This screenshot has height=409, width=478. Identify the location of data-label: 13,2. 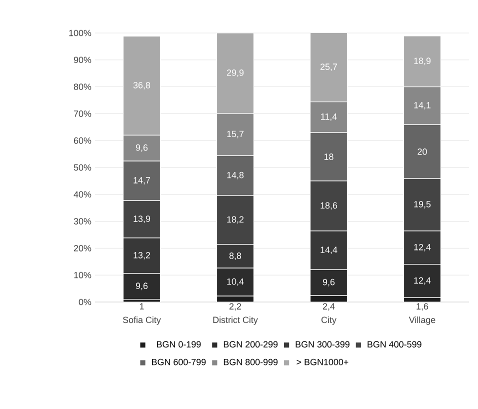
(142, 256).